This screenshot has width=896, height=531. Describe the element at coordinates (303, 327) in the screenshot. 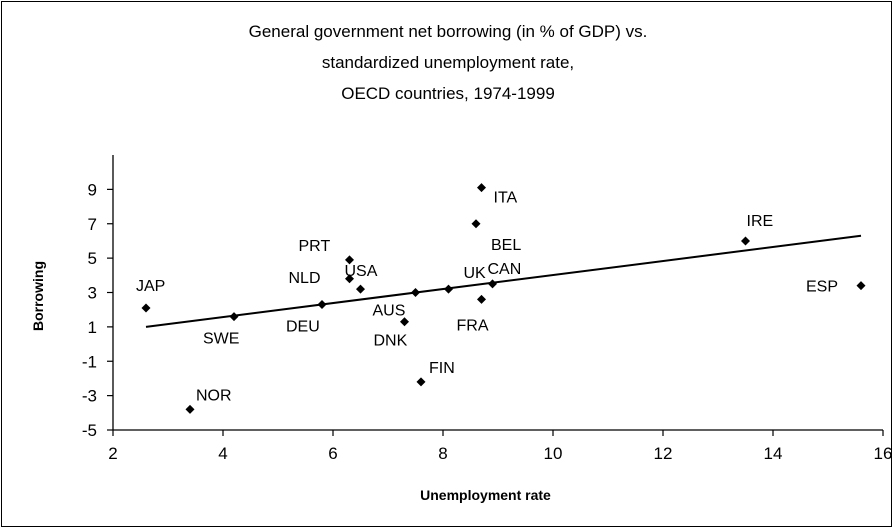

I see `data-point-label: DEU` at that location.